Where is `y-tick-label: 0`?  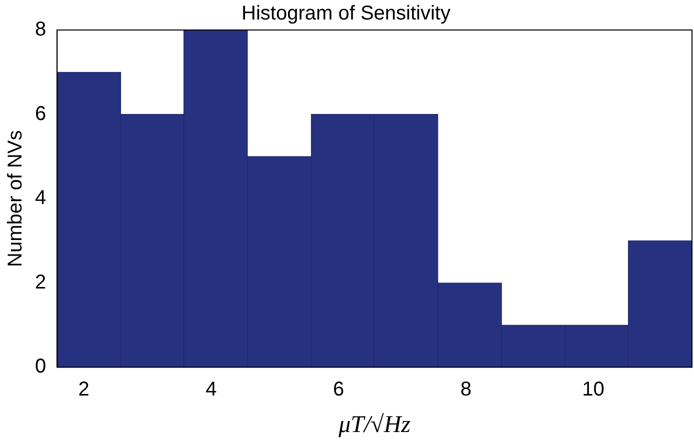
y-tick-label: 0 is located at coordinates (40, 367).